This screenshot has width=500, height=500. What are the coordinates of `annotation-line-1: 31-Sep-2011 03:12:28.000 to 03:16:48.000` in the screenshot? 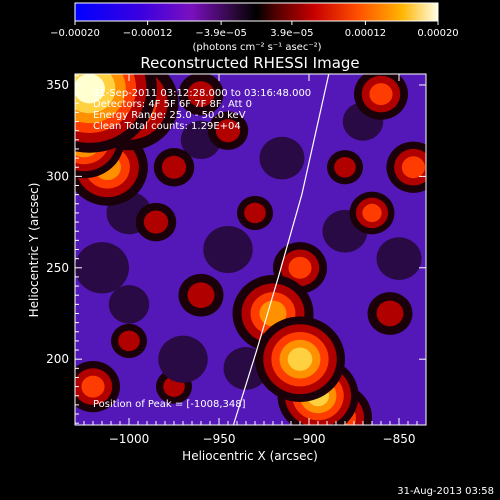 It's located at (202, 93).